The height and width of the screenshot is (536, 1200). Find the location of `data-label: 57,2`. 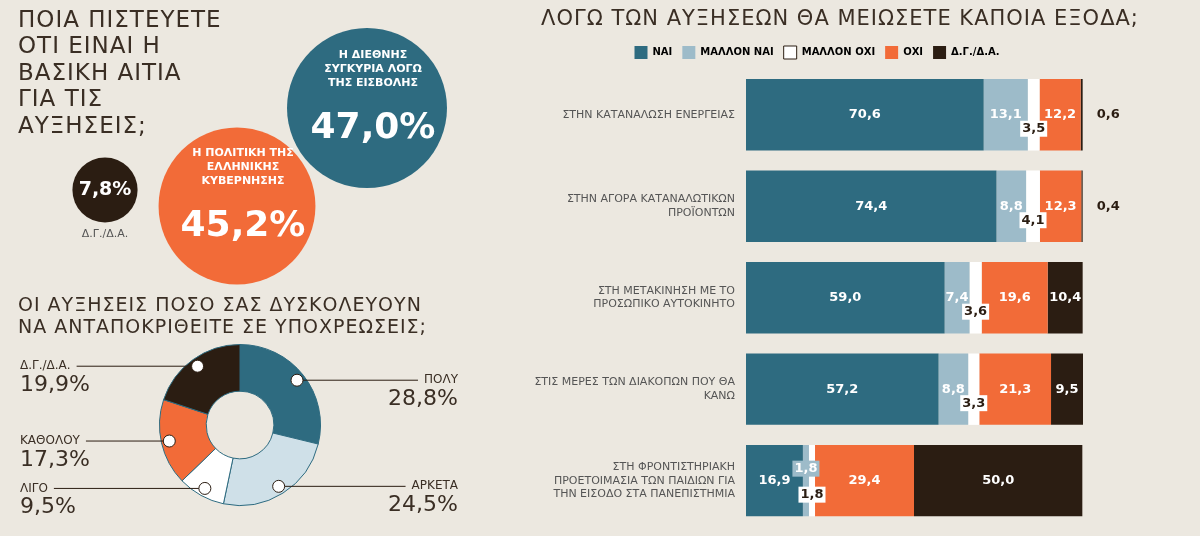

data-label: 57,2 is located at coordinates (842, 388).